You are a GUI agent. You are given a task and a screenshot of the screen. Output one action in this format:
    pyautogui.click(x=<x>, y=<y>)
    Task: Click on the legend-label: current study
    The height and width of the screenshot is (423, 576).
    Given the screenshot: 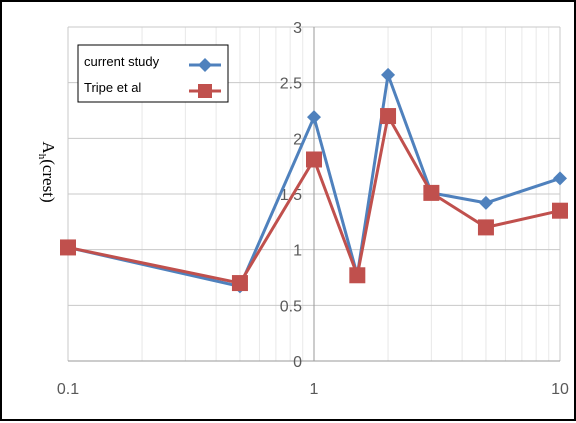 What is the action you would take?
    pyautogui.click(x=122, y=61)
    